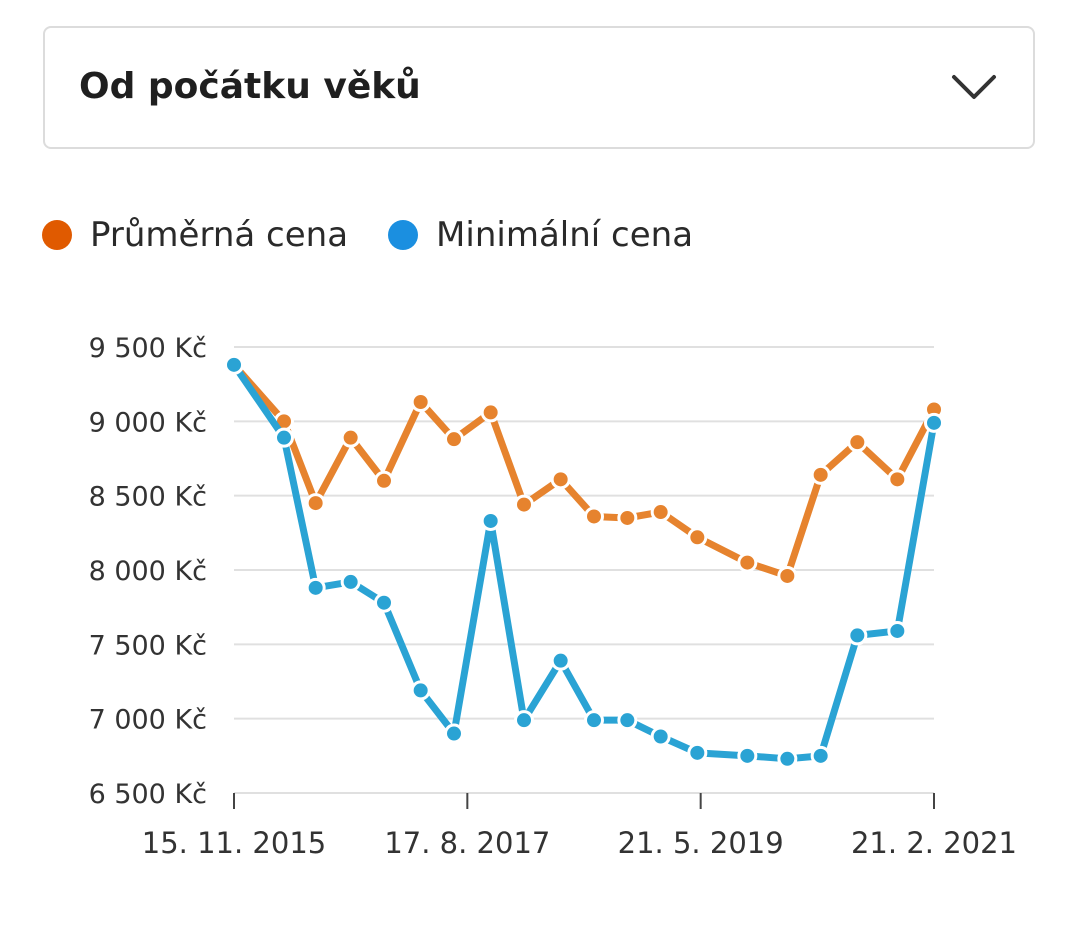 This screenshot has width=1080, height=946. What do you see at coordinates (250, 86) in the screenshot?
I see `period-dropdown-label: Od počátku věků` at bounding box center [250, 86].